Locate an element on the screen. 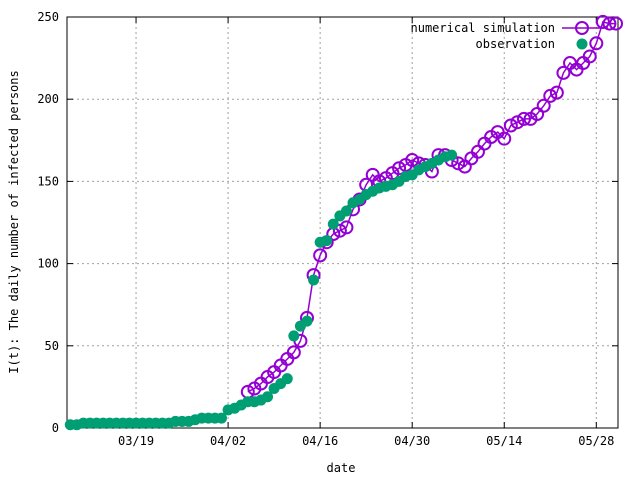 Image resolution: width=640 pixels, height=485 pixels. x-tick-label: 03/19 is located at coordinates (136, 441).